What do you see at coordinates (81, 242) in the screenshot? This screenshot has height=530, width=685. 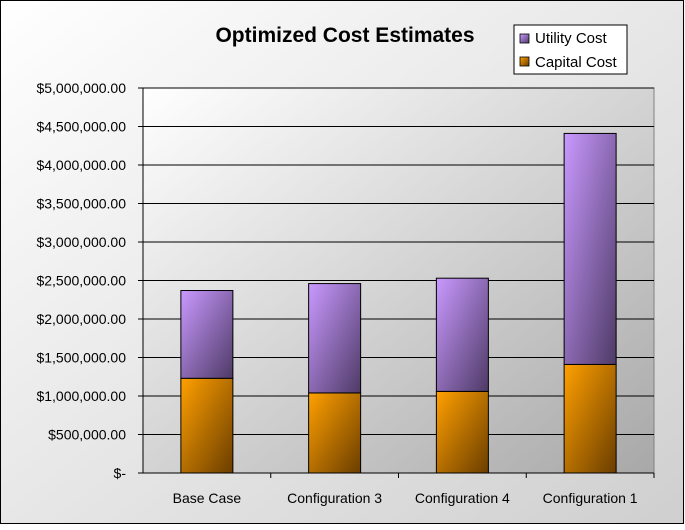 I see `y-tick-label: $3,000,000.00` at bounding box center [81, 242].